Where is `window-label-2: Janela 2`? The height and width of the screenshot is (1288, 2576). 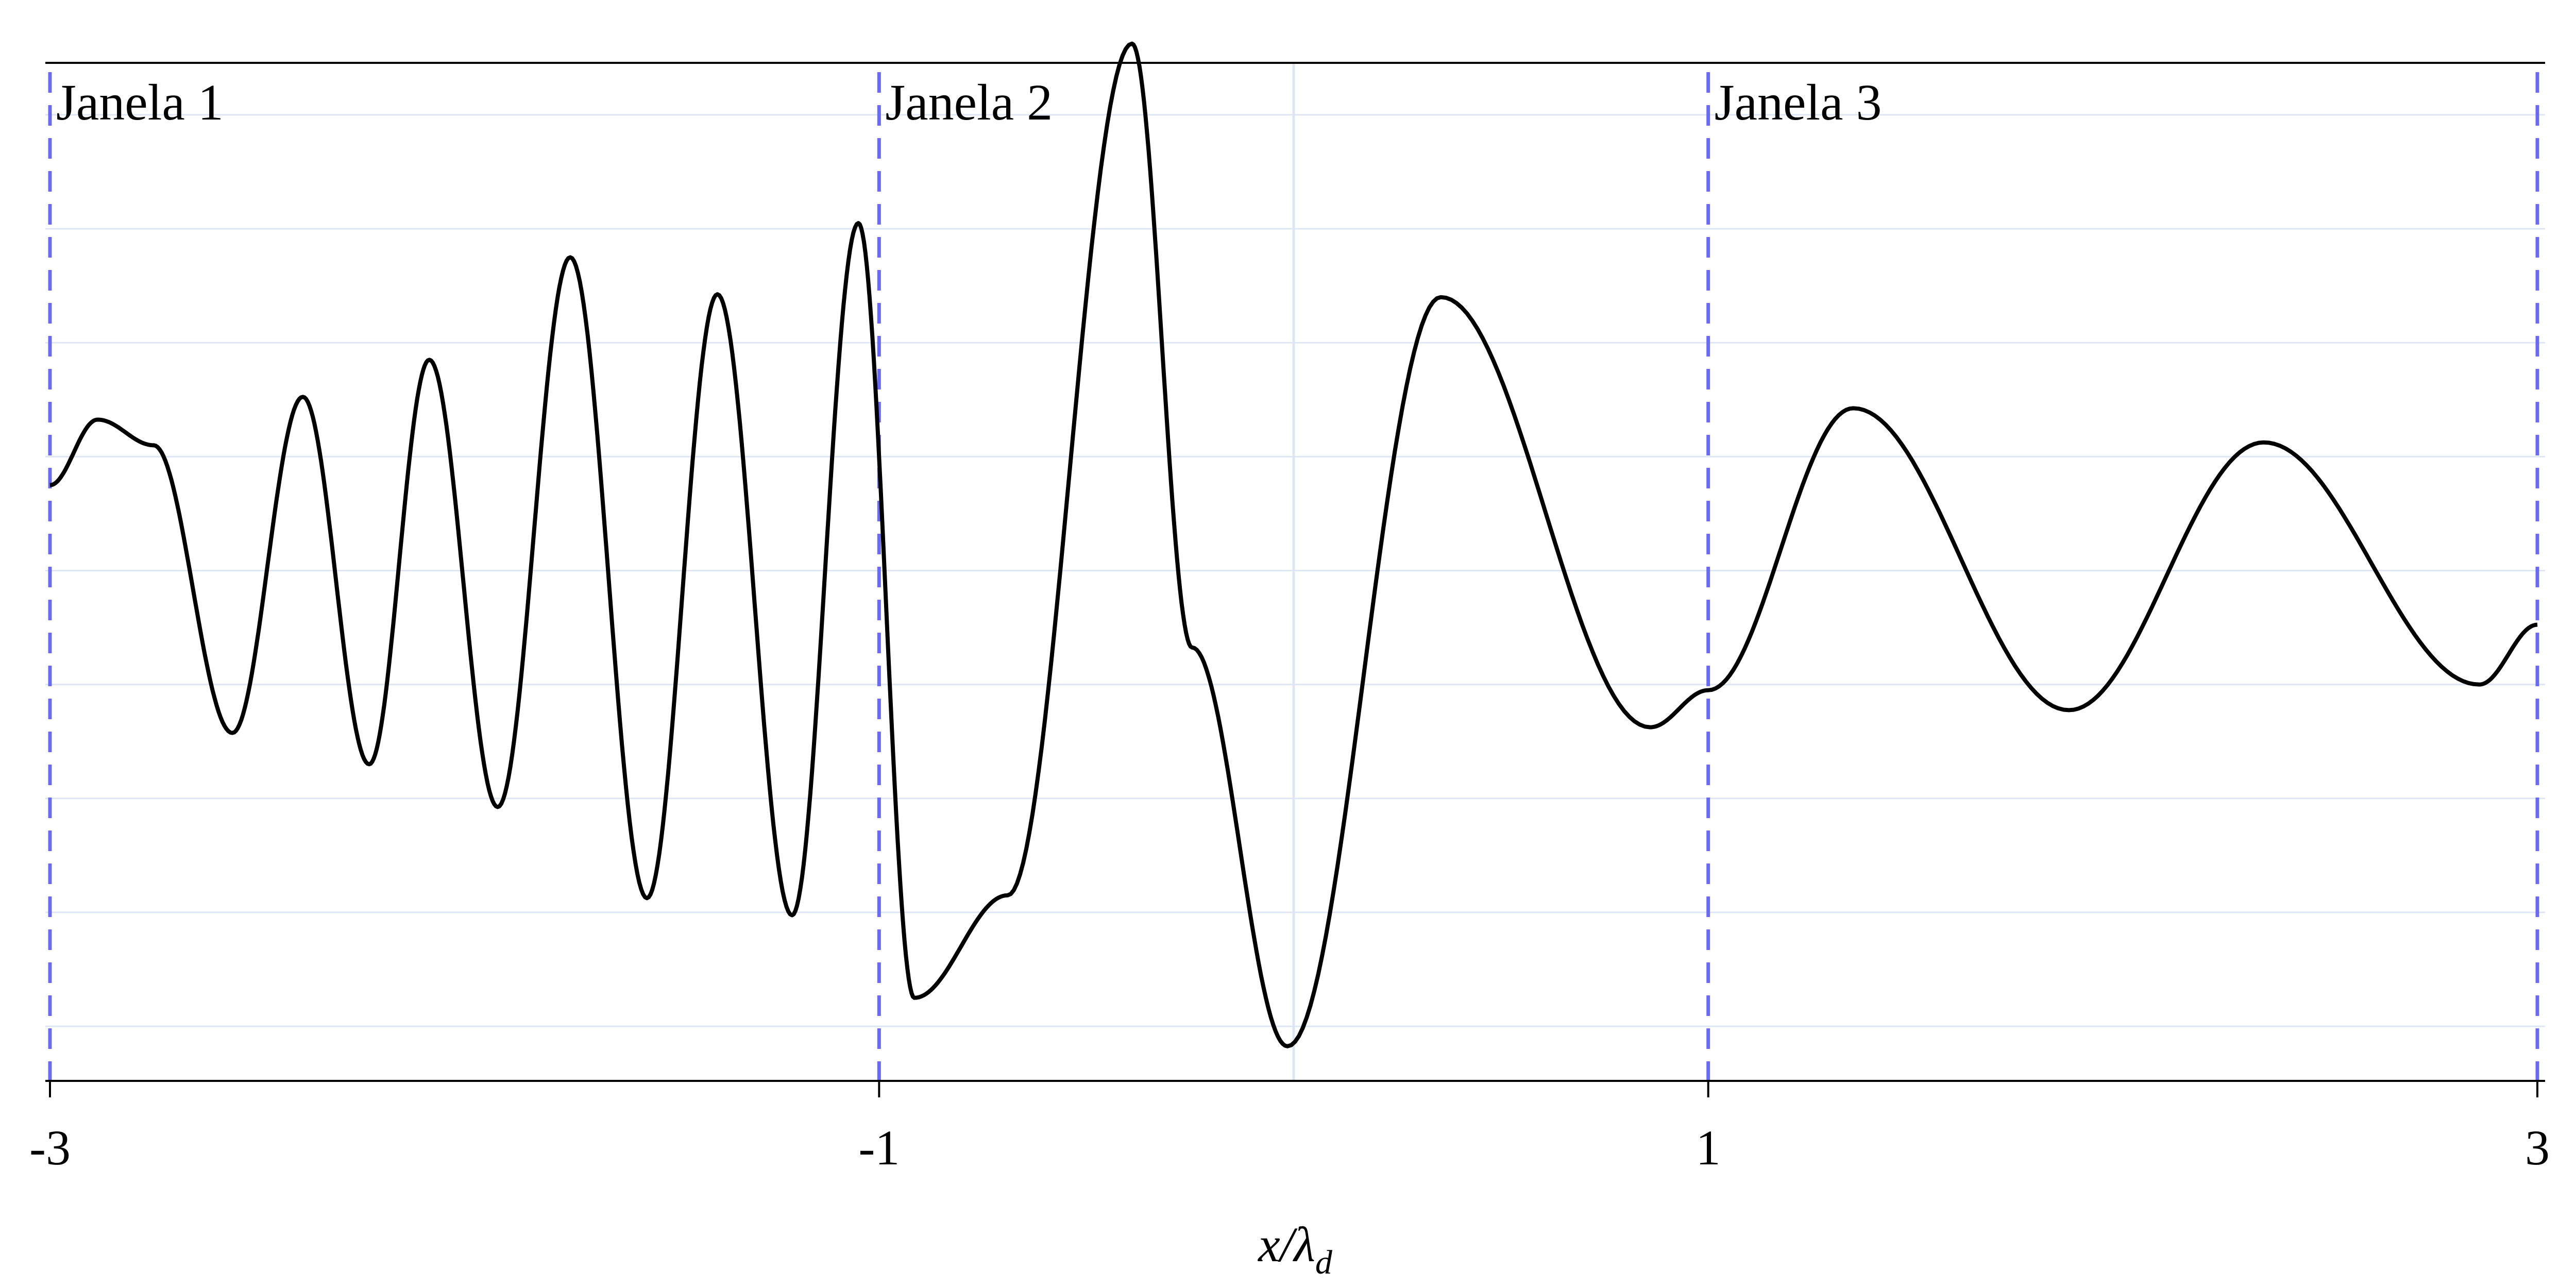 window-label-2: Janela 2 is located at coordinates (969, 102).